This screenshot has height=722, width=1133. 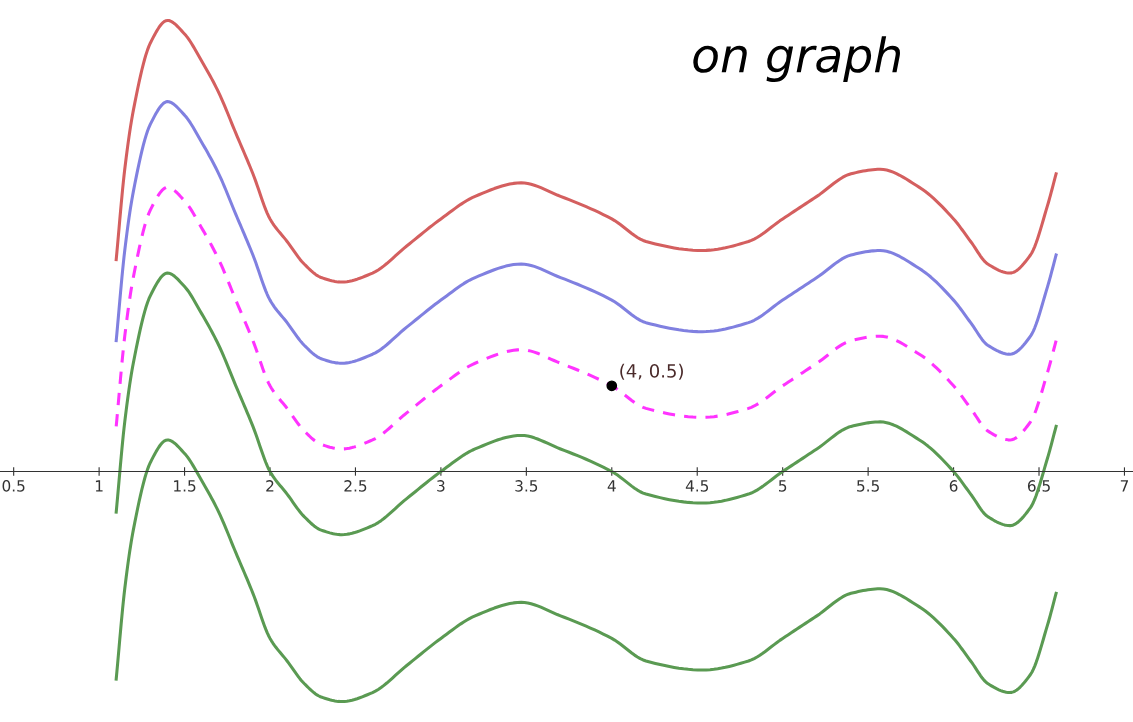 I want to click on x-tick-label: 3.5, so click(x=526, y=486).